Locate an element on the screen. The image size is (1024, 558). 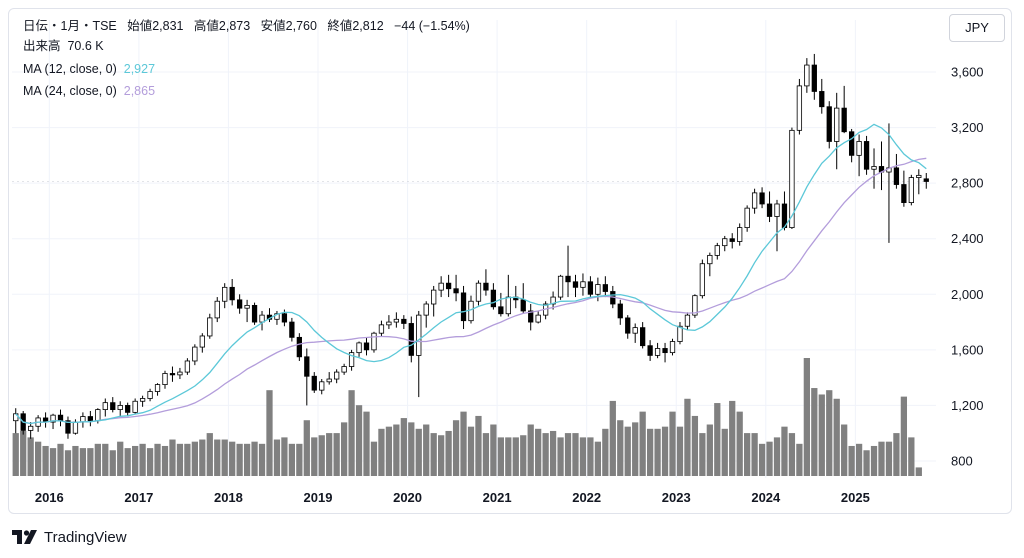
ma12-legend: MA (12, close, 0) 2,927 is located at coordinates (89, 69).